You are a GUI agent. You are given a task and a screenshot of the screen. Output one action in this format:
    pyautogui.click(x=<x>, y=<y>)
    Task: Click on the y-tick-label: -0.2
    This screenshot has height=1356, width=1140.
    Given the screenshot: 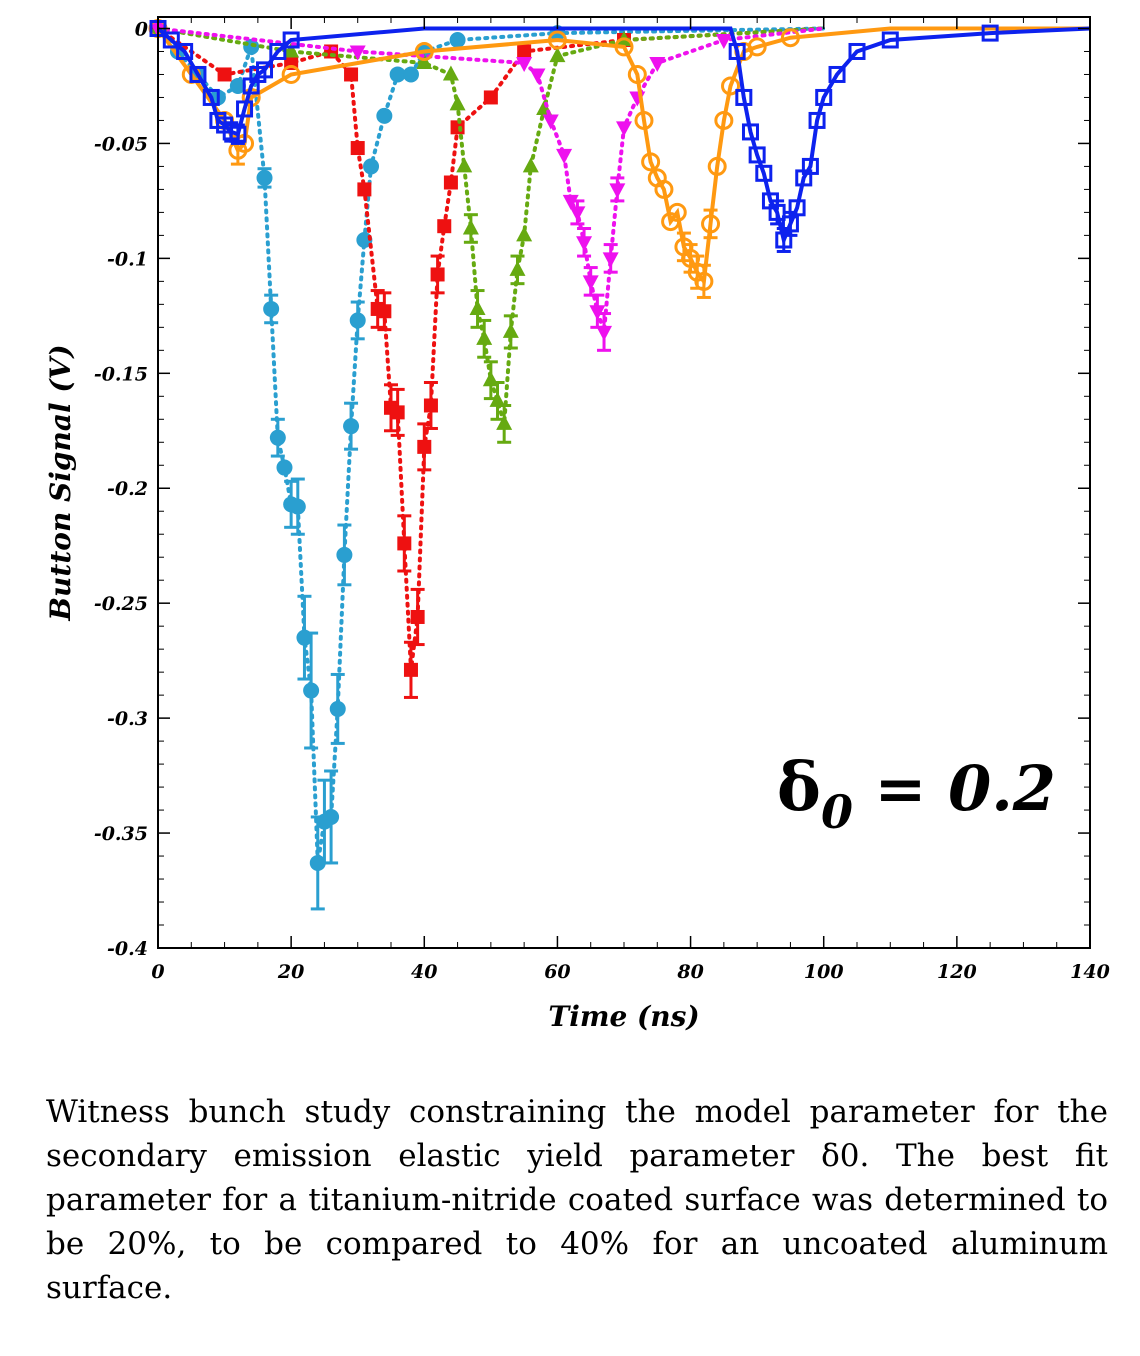 What is the action you would take?
    pyautogui.click(x=127, y=489)
    